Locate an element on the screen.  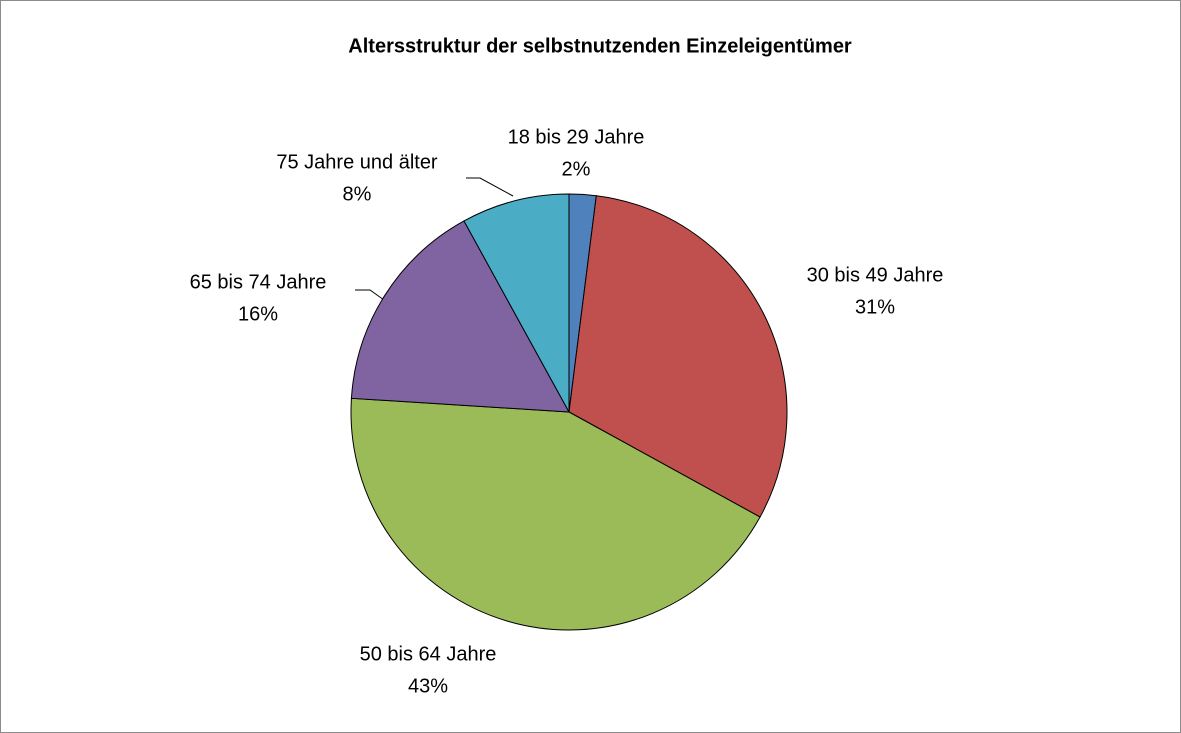
slice-value-label: 43% is located at coordinates (428, 686).